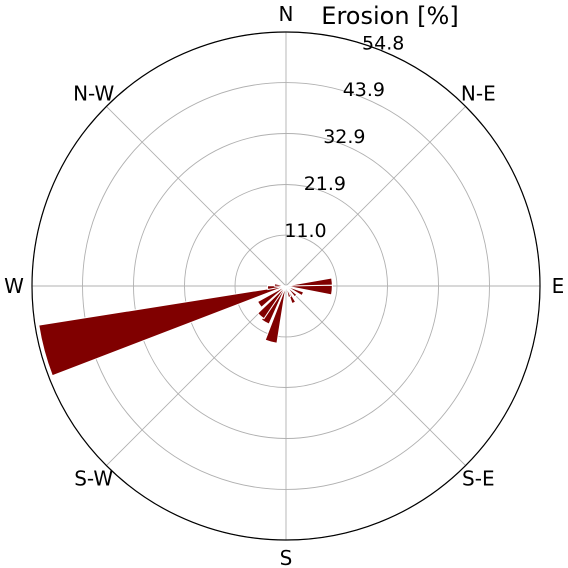  Describe the element at coordinates (389, 16) in the screenshot. I see `chart-title: Erosion [%]` at that location.